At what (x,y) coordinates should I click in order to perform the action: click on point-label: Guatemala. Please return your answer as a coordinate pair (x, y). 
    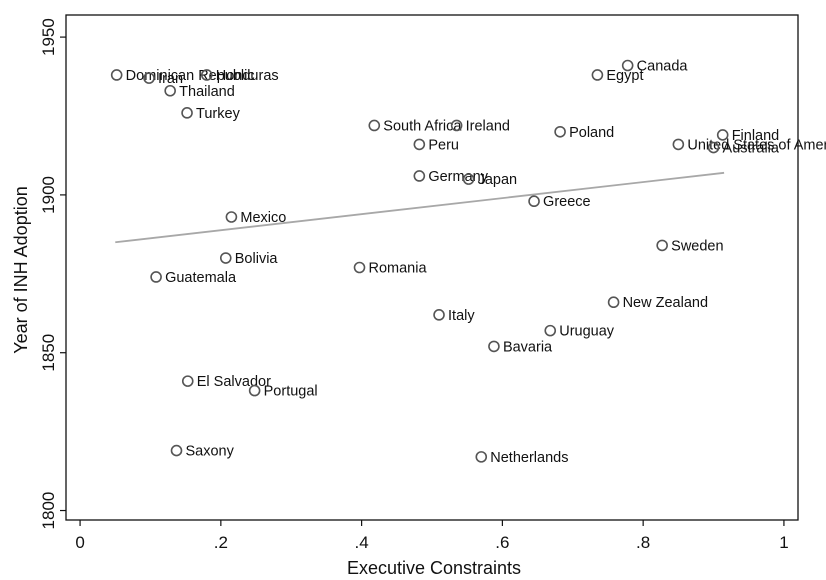
    Looking at the image, I should click on (201, 278).